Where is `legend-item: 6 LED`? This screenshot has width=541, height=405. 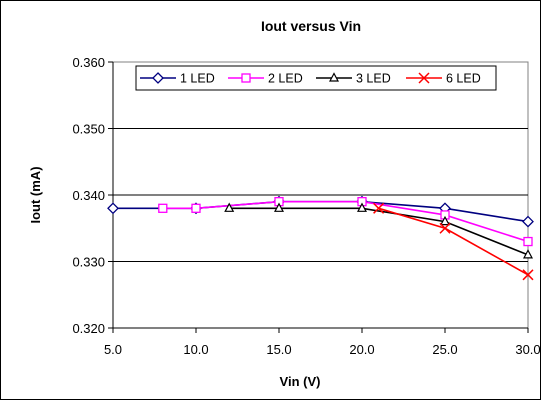
legend-item: 6 LED is located at coordinates (443, 79).